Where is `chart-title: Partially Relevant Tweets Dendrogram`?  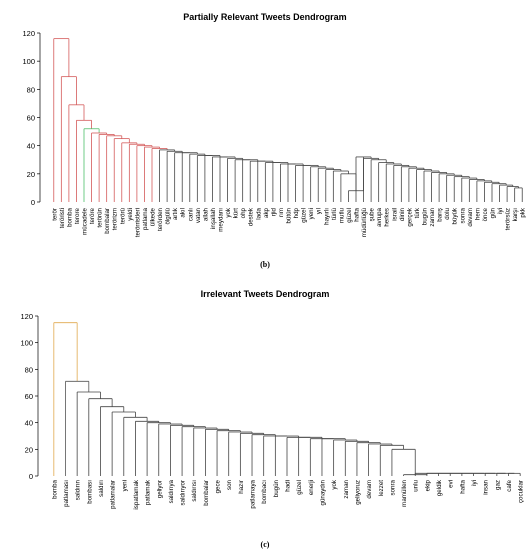 chart-title: Partially Relevant Tweets Dendrogram is located at coordinates (265, 17).